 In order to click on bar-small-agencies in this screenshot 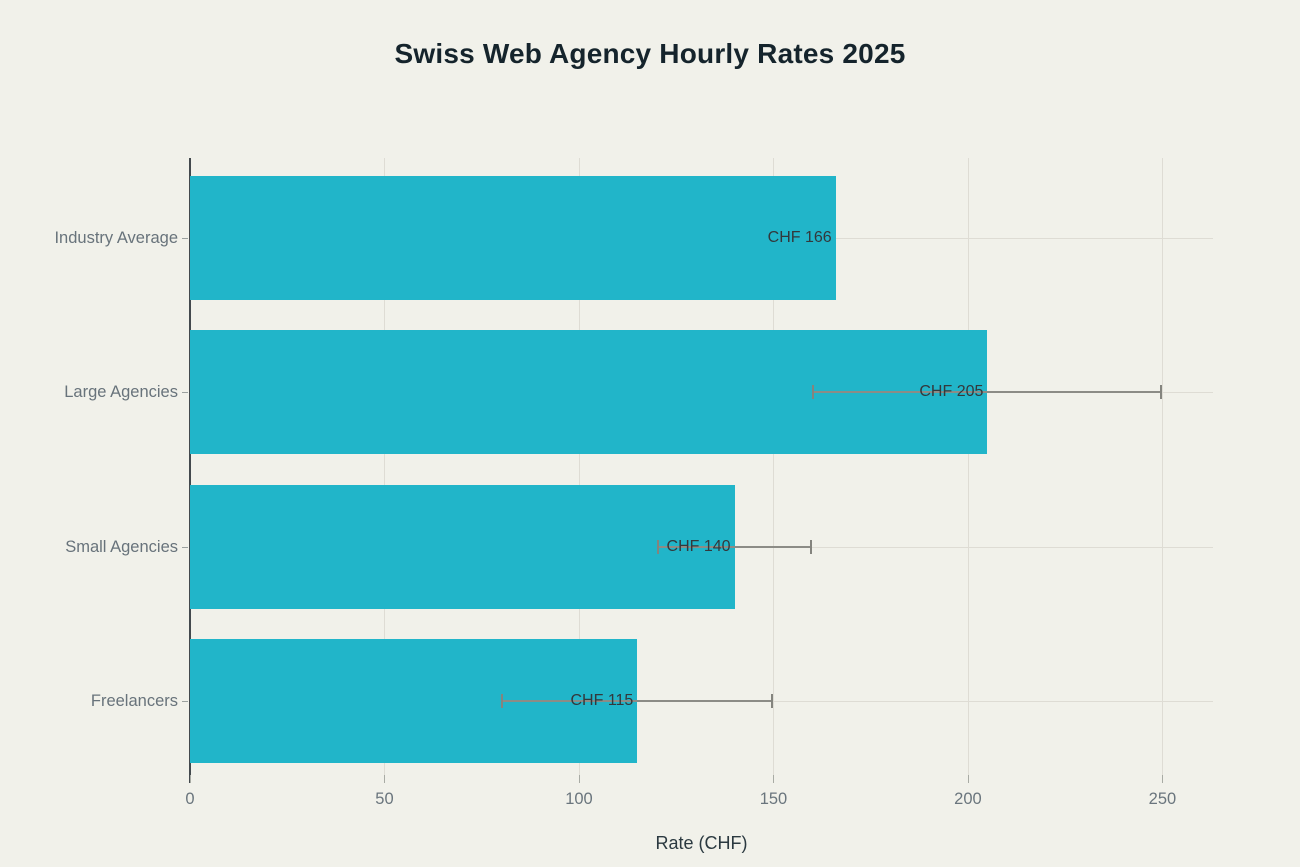, I will do `click(462, 546)`.